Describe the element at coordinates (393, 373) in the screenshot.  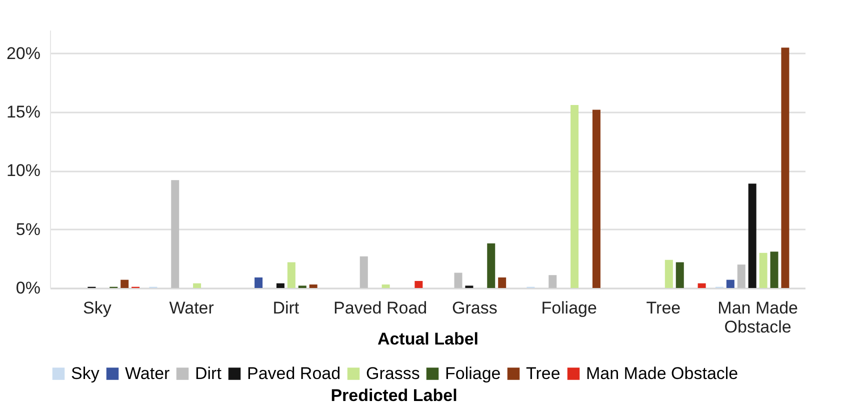
I see `legend-label: Grasss` at that location.